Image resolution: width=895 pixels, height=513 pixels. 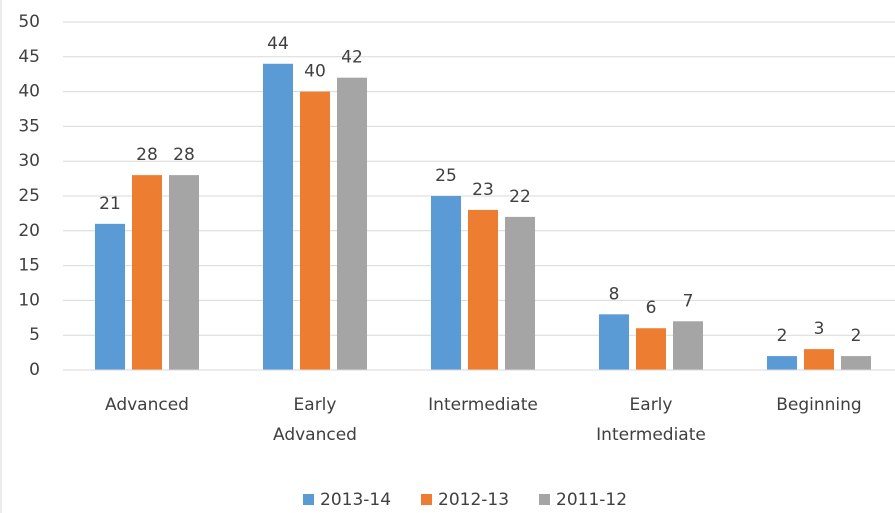 What do you see at coordinates (352, 58) in the screenshot?
I see `data-label: 42` at bounding box center [352, 58].